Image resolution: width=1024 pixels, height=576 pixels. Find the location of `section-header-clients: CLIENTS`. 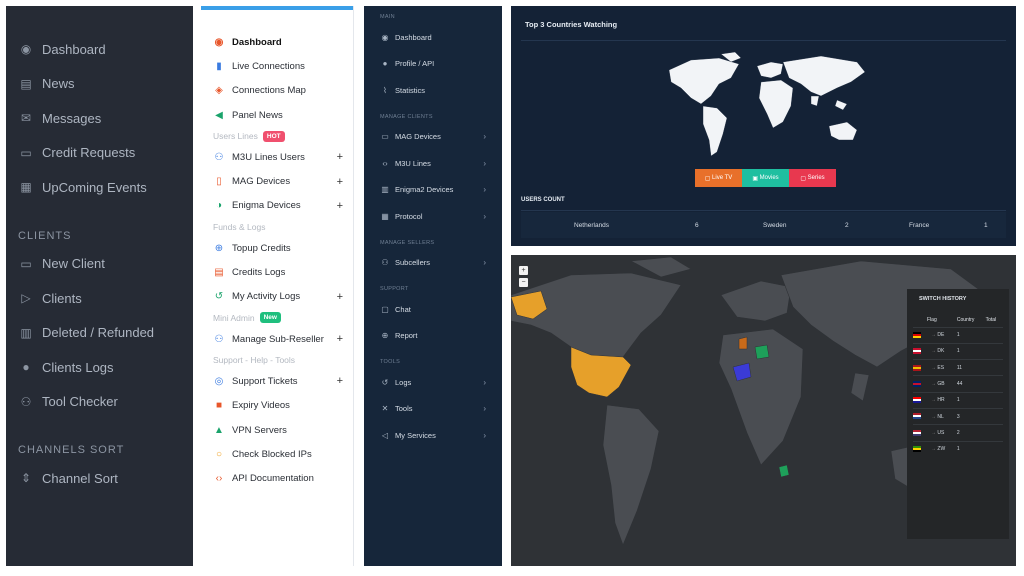

section-header-clients: CLIENTS is located at coordinates (45, 235).